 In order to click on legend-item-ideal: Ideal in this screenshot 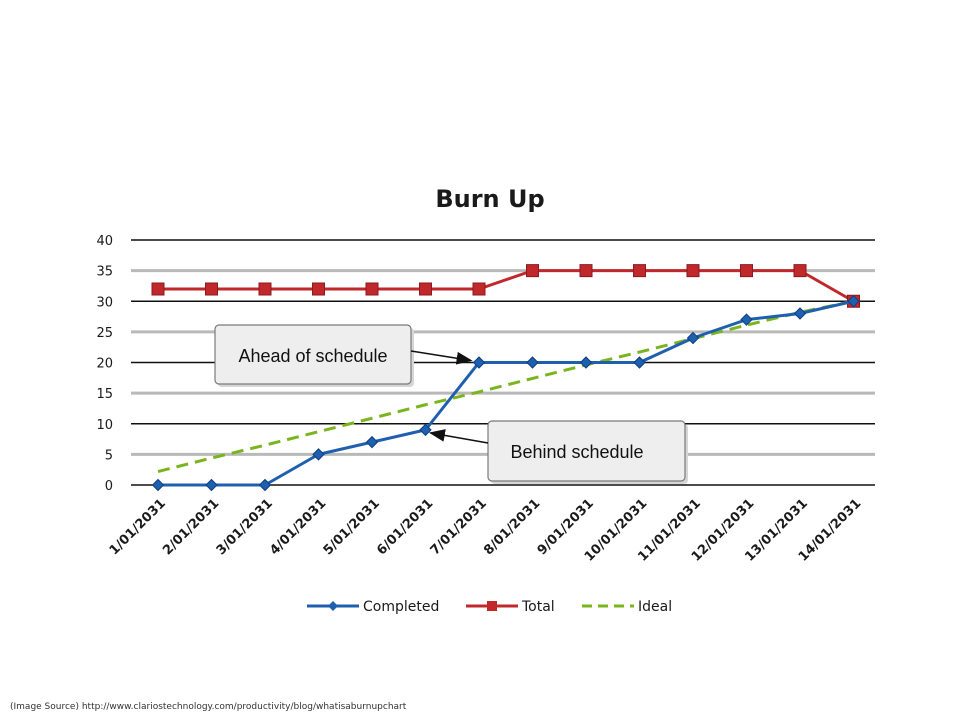, I will do `click(627, 607)`.